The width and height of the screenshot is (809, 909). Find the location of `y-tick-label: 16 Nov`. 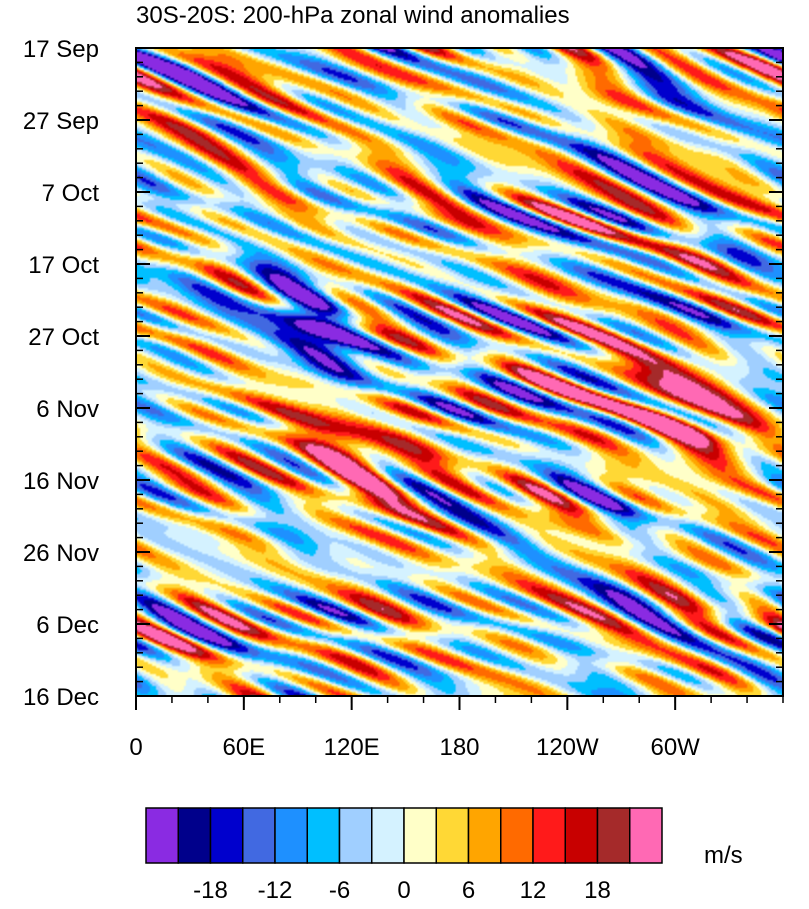

y-tick-label: 16 Nov is located at coordinates (61, 481).